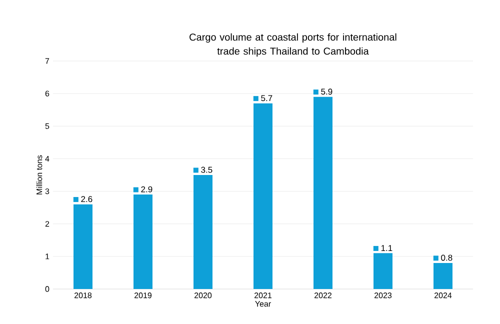 This screenshot has height=324, width=500. What do you see at coordinates (203, 295) in the screenshot?
I see `x-tick-label: 2020` at bounding box center [203, 295].